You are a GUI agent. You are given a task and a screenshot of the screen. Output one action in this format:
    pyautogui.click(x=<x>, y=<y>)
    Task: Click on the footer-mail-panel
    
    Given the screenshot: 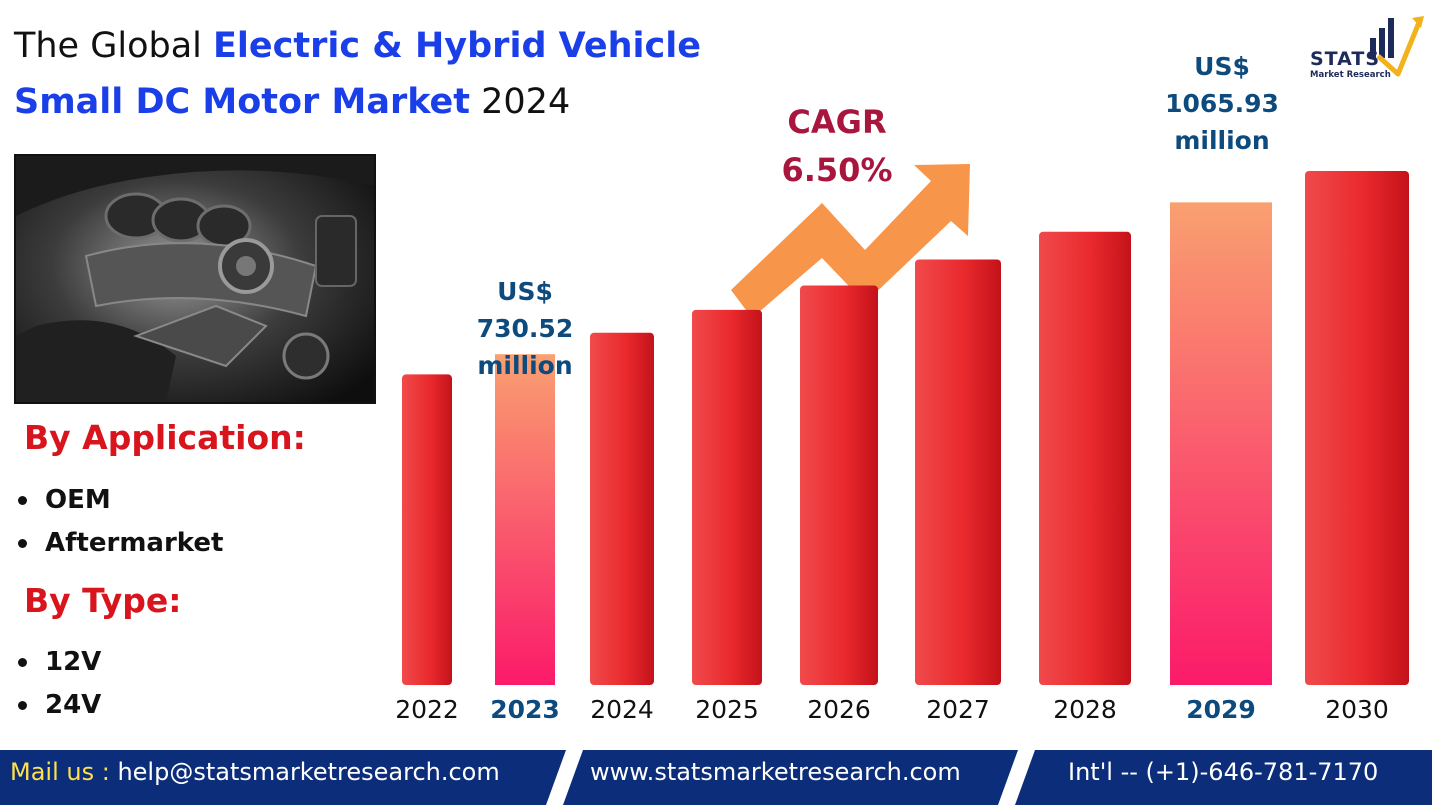 What is the action you would take?
    pyautogui.click(x=283, y=777)
    